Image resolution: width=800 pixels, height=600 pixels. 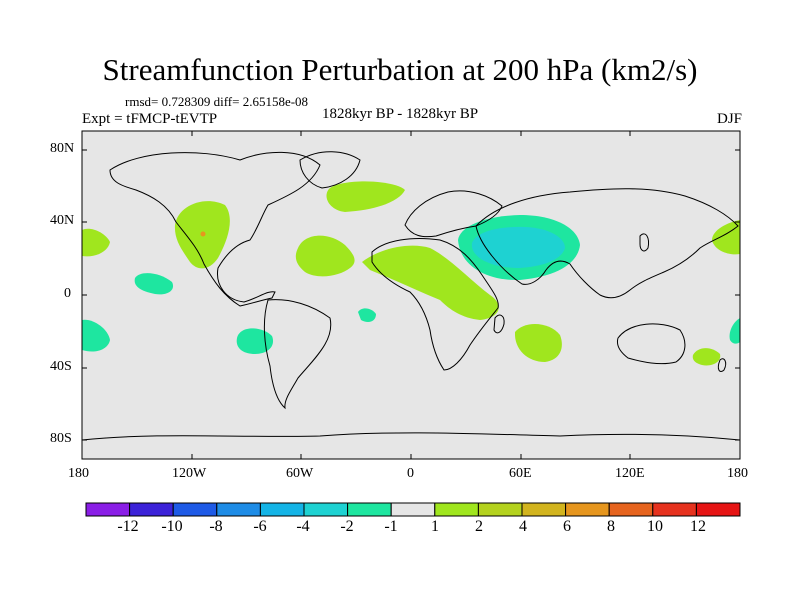 I want to click on anomaly-africa-band, so click(x=430, y=282).